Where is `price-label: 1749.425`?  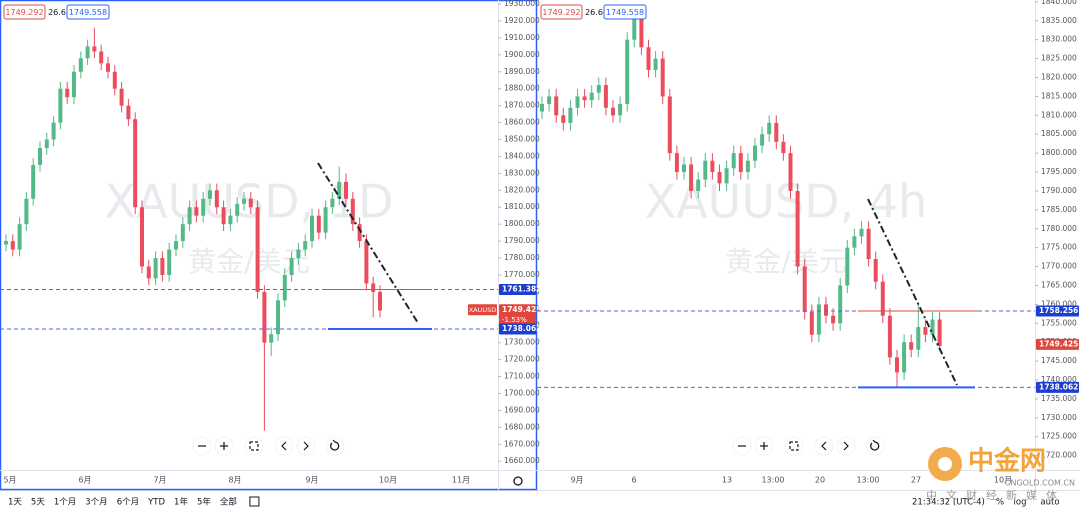 price-label: 1749.425 is located at coordinates (521, 309).